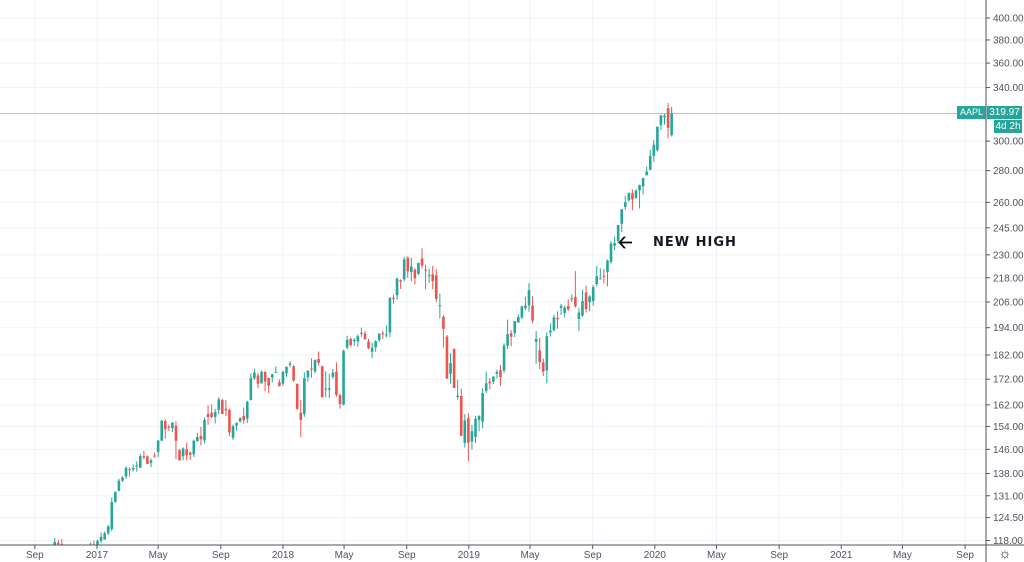 The image size is (1024, 562). What do you see at coordinates (677, 242) in the screenshot?
I see `new-high-annotation: 🡠 NEW HIGH` at bounding box center [677, 242].